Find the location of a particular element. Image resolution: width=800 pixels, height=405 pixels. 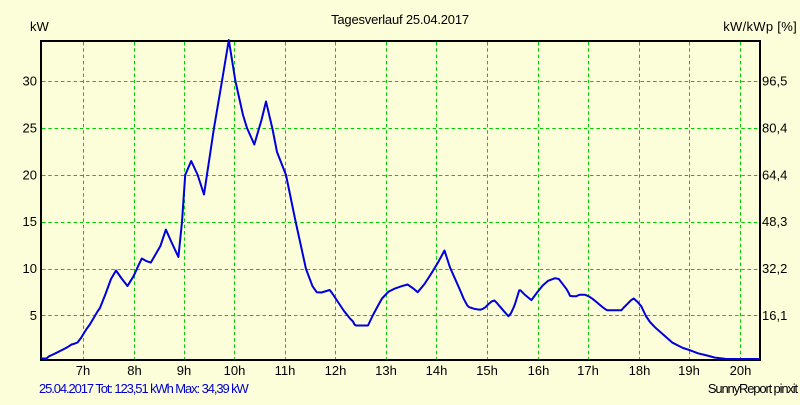

svg-text: 7h is located at coordinates (83, 370).